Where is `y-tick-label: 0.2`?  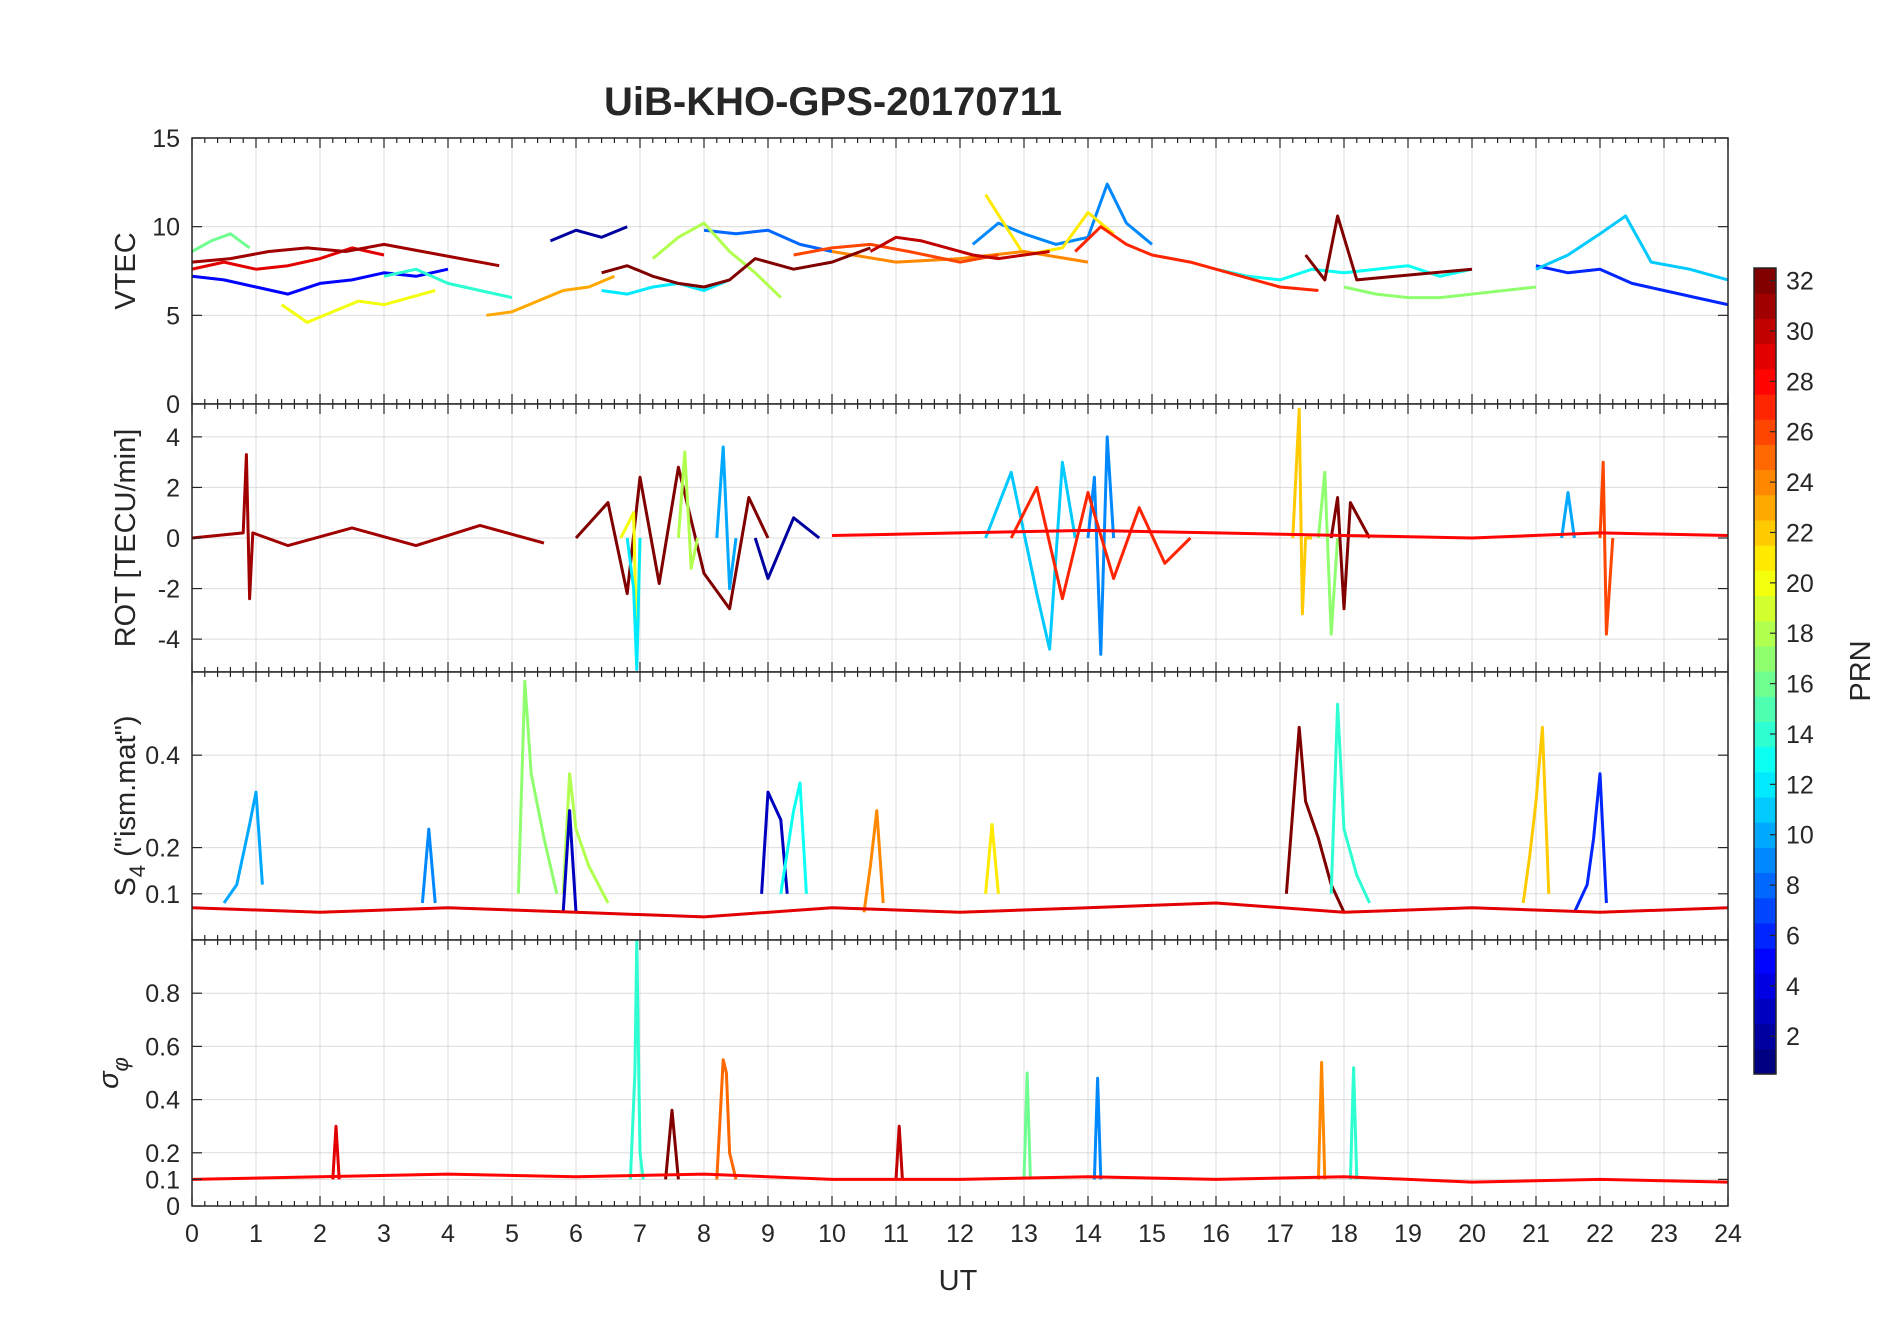
y-tick-label: 0.2 is located at coordinates (162, 849).